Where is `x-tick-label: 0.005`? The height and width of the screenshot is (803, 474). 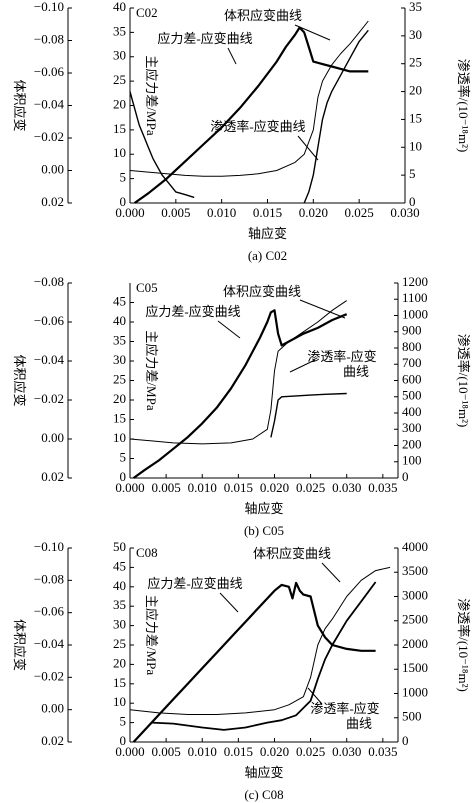 x-tick-label: 0.005 is located at coordinates (165, 487).